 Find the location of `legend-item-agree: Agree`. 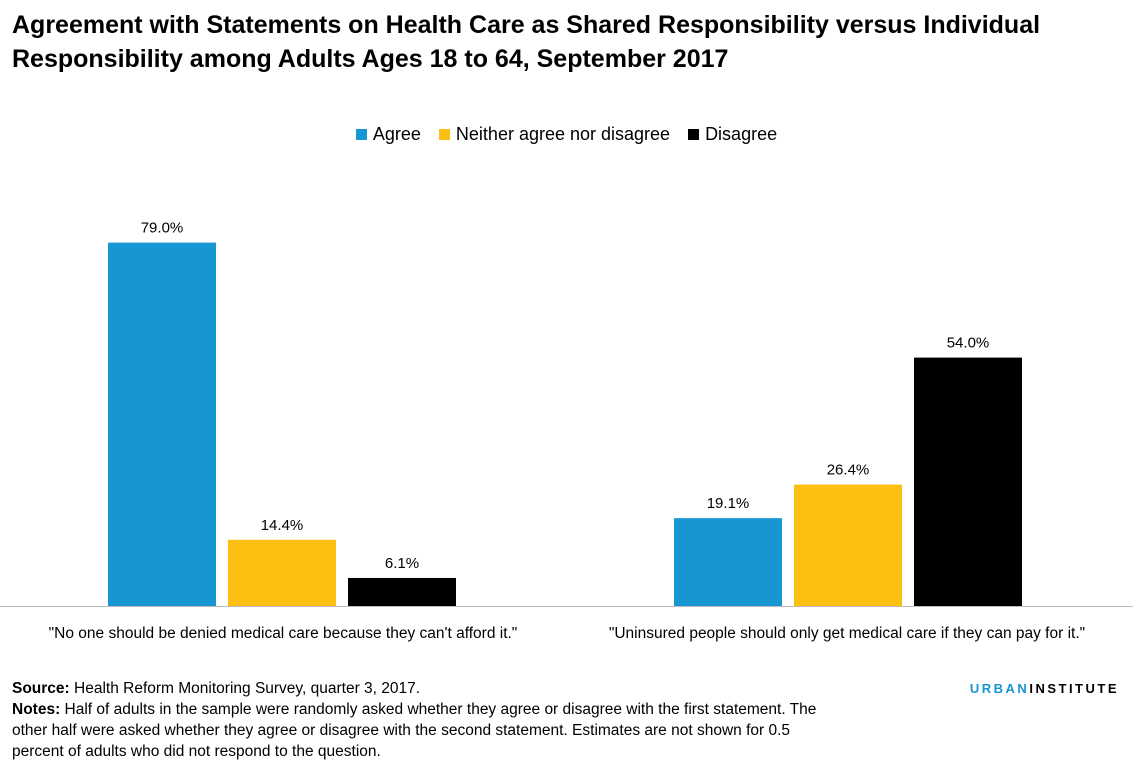

legend-item-agree: Agree is located at coordinates (388, 134).